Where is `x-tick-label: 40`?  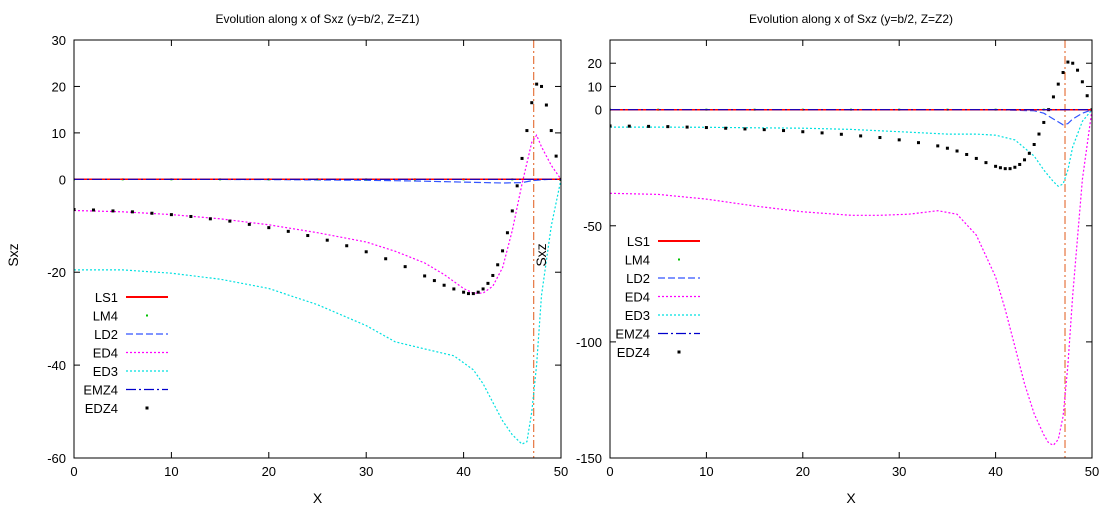 x-tick-label: 40 is located at coordinates (463, 471).